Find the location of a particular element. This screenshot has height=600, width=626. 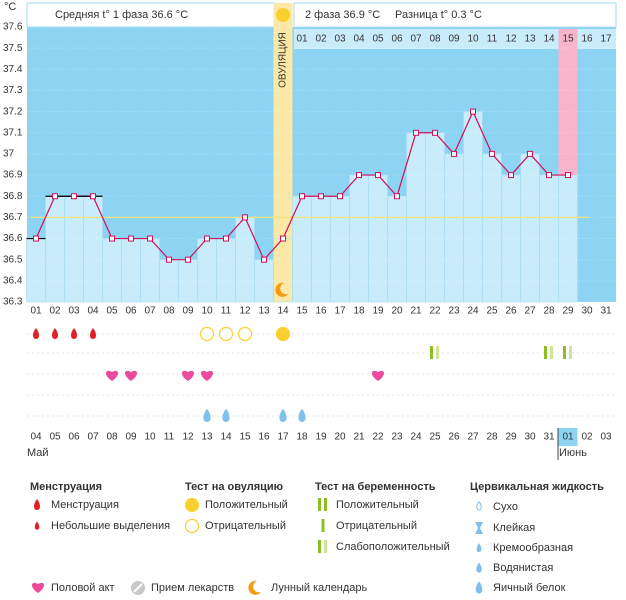

y-tick-label: 36.6 is located at coordinates (13, 238).